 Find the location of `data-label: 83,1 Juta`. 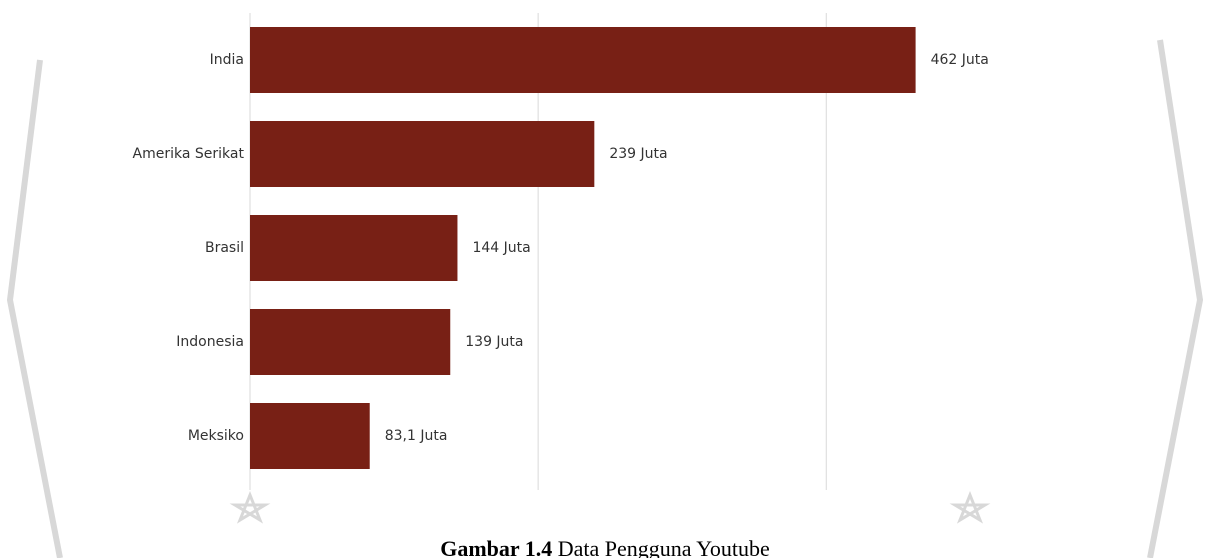

data-label: 83,1 Juta is located at coordinates (416, 436).